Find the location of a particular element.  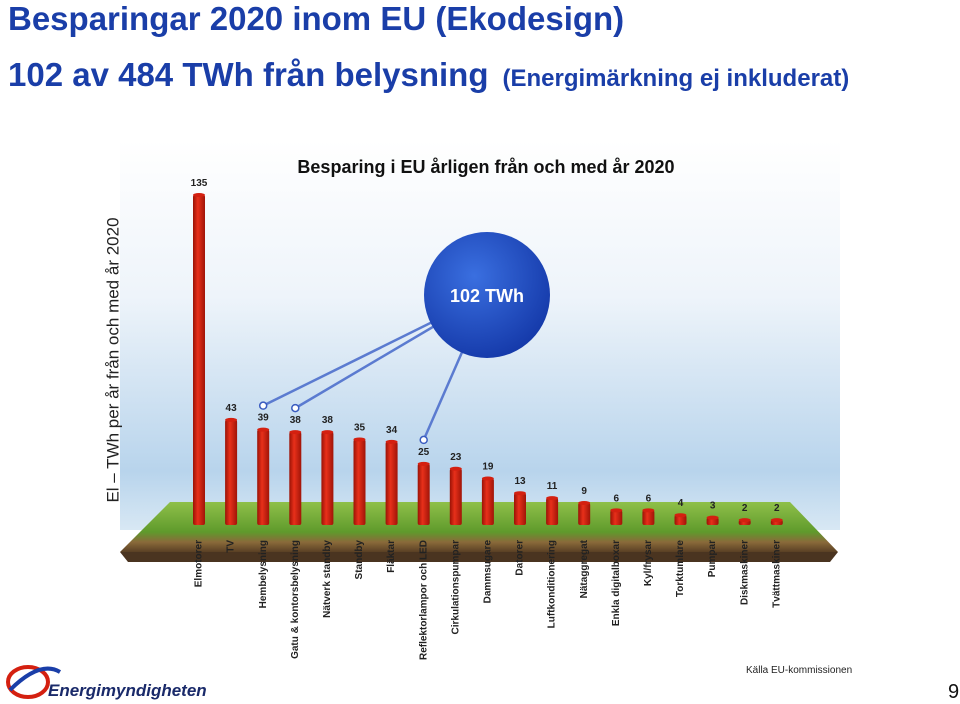

slide-title: Besparingar 2020 inom EU (Ekodesign) is located at coordinates (316, 18).